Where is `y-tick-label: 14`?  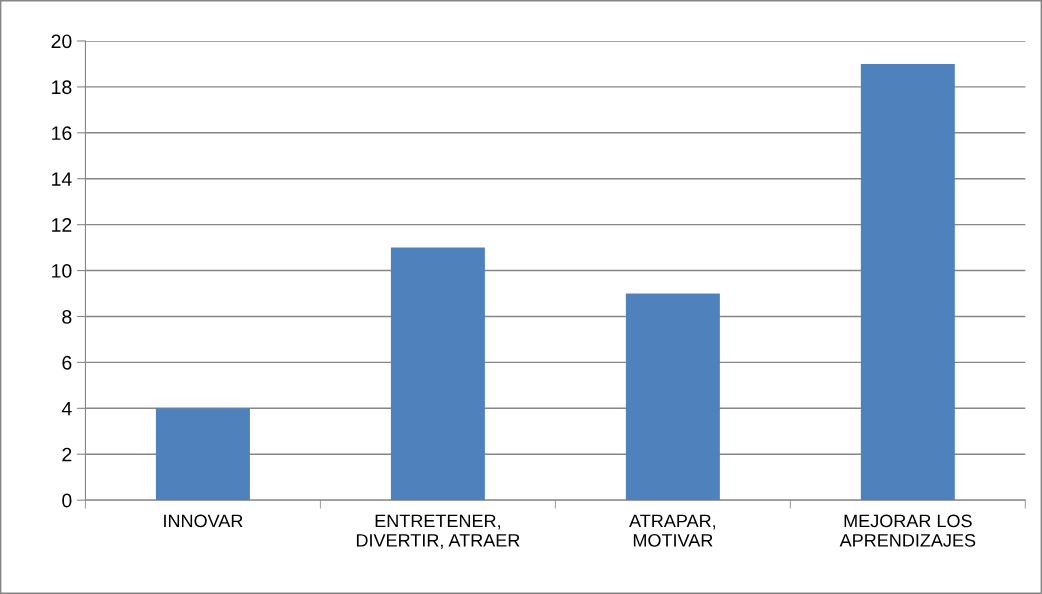
y-tick-label: 14 is located at coordinates (62, 179).